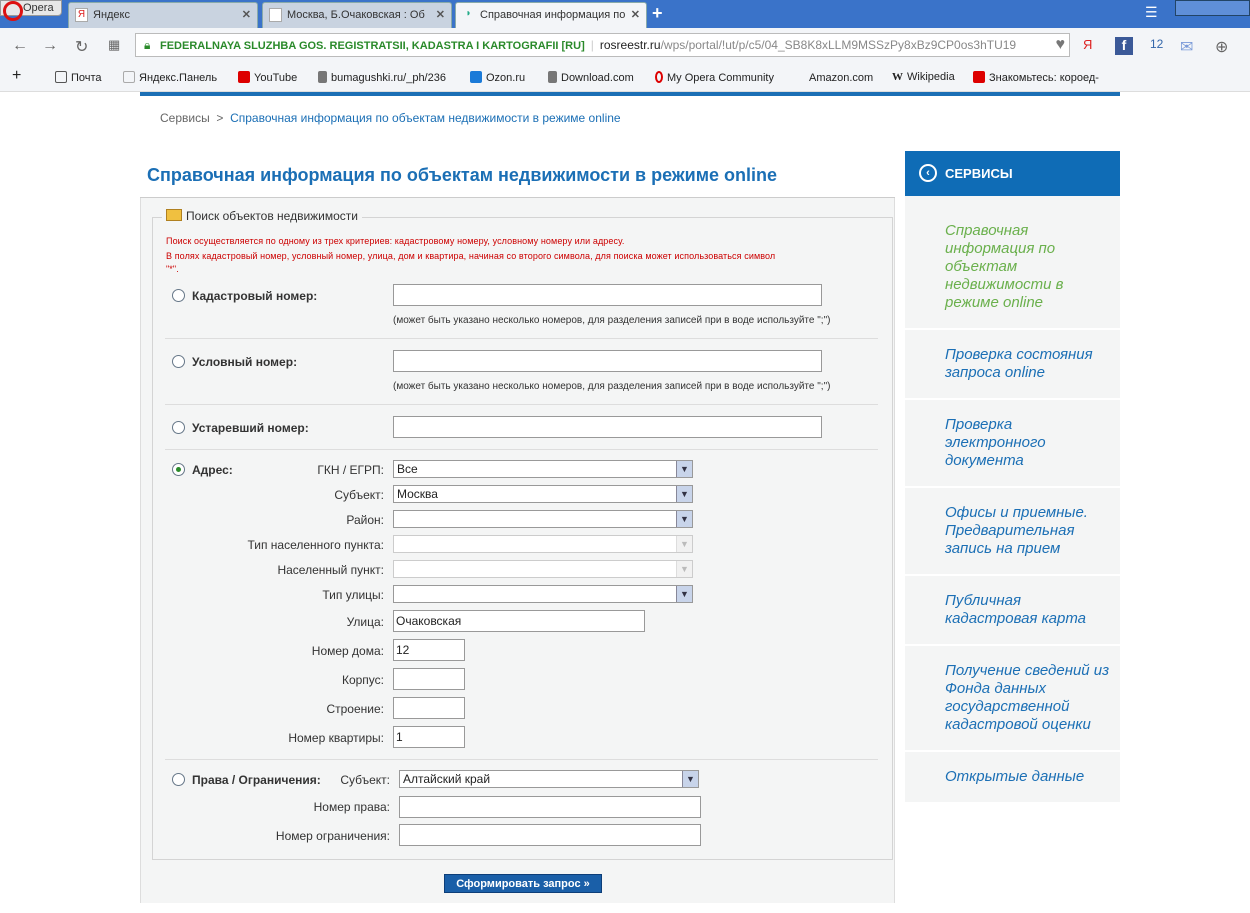 The image size is (1250, 913). Describe the element at coordinates (178, 469) in the screenshot. I see `address-radio` at that location.